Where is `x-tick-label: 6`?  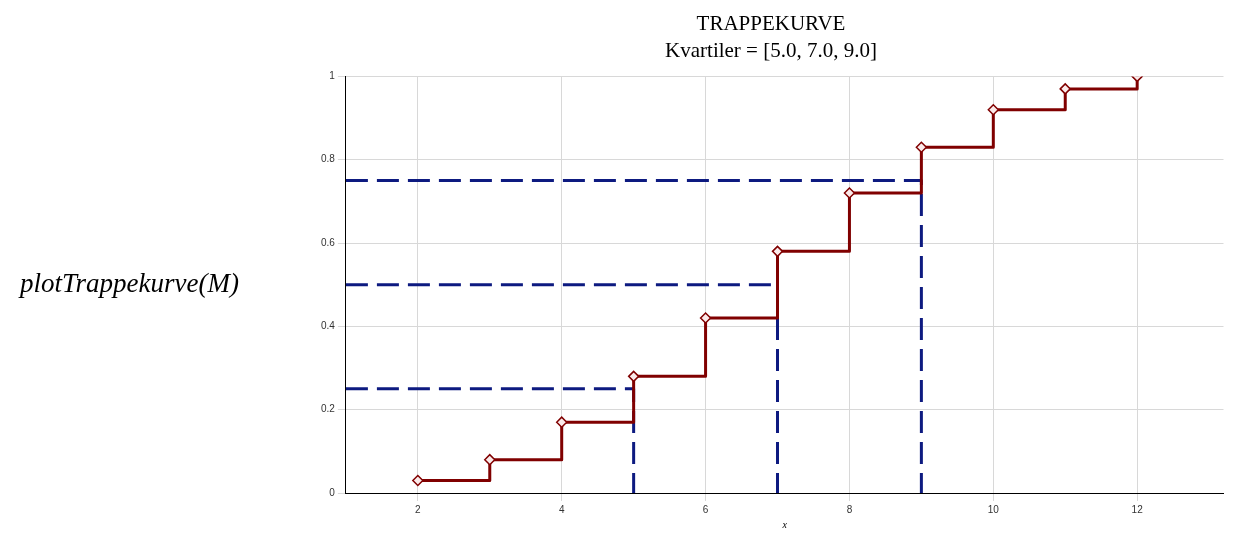
x-tick-label: 6 is located at coordinates (705, 509).